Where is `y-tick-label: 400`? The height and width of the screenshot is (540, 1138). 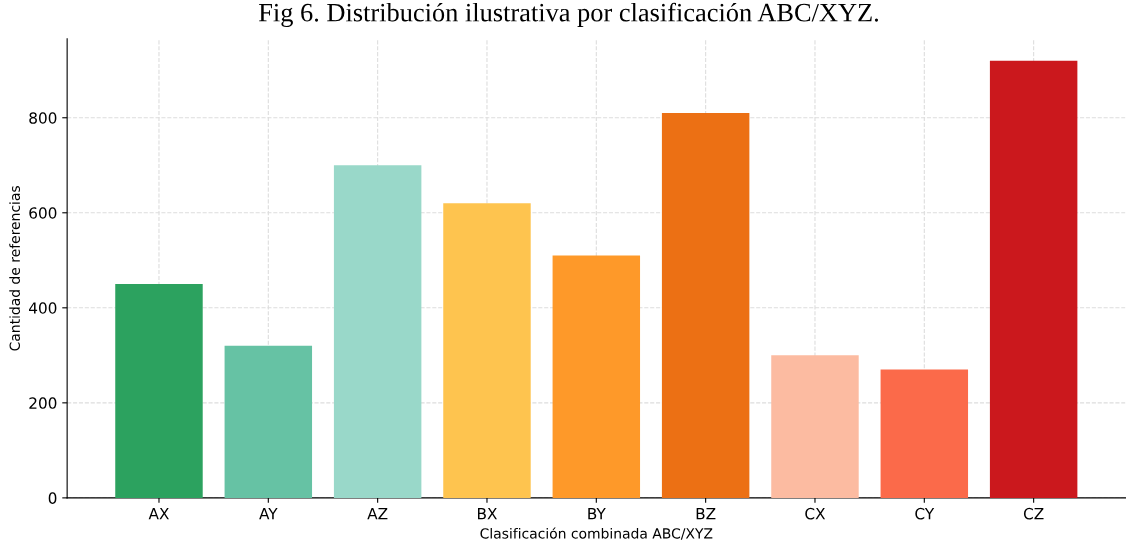 y-tick-label: 400 is located at coordinates (43, 308).